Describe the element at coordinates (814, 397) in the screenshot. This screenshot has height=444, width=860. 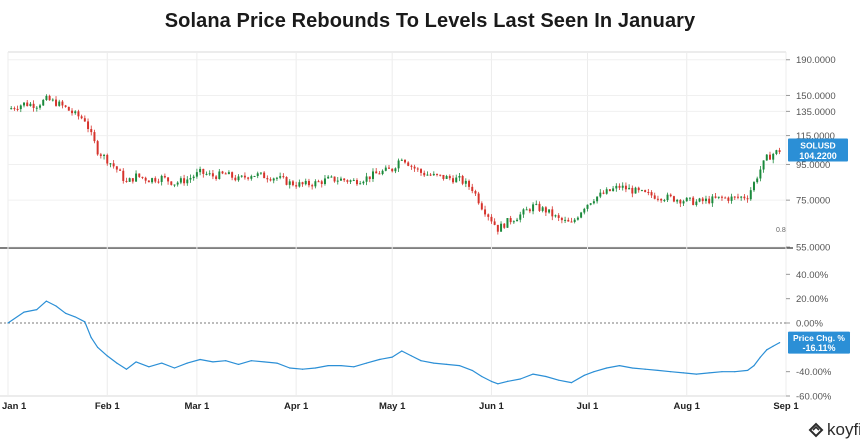
I see `pct-y-tick-label: -60.00%` at that location.